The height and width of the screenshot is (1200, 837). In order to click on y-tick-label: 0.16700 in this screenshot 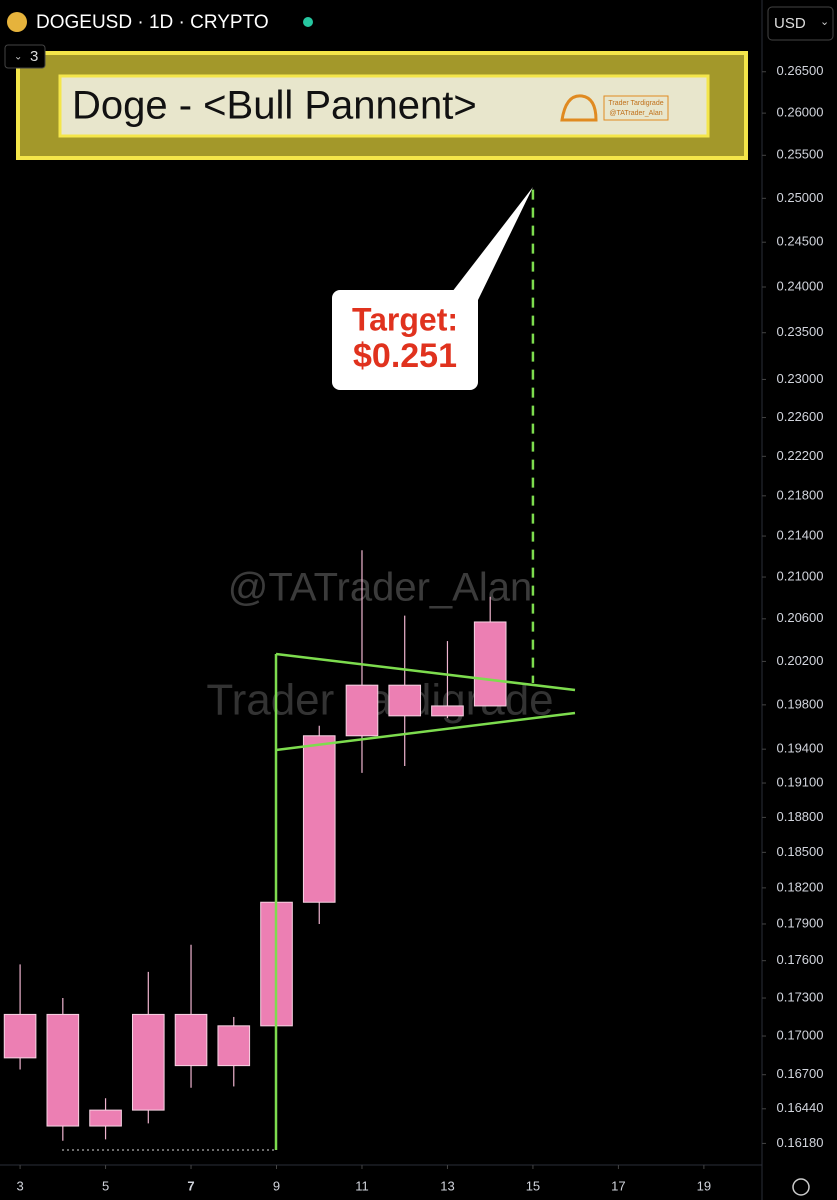, I will do `click(800, 1073)`.